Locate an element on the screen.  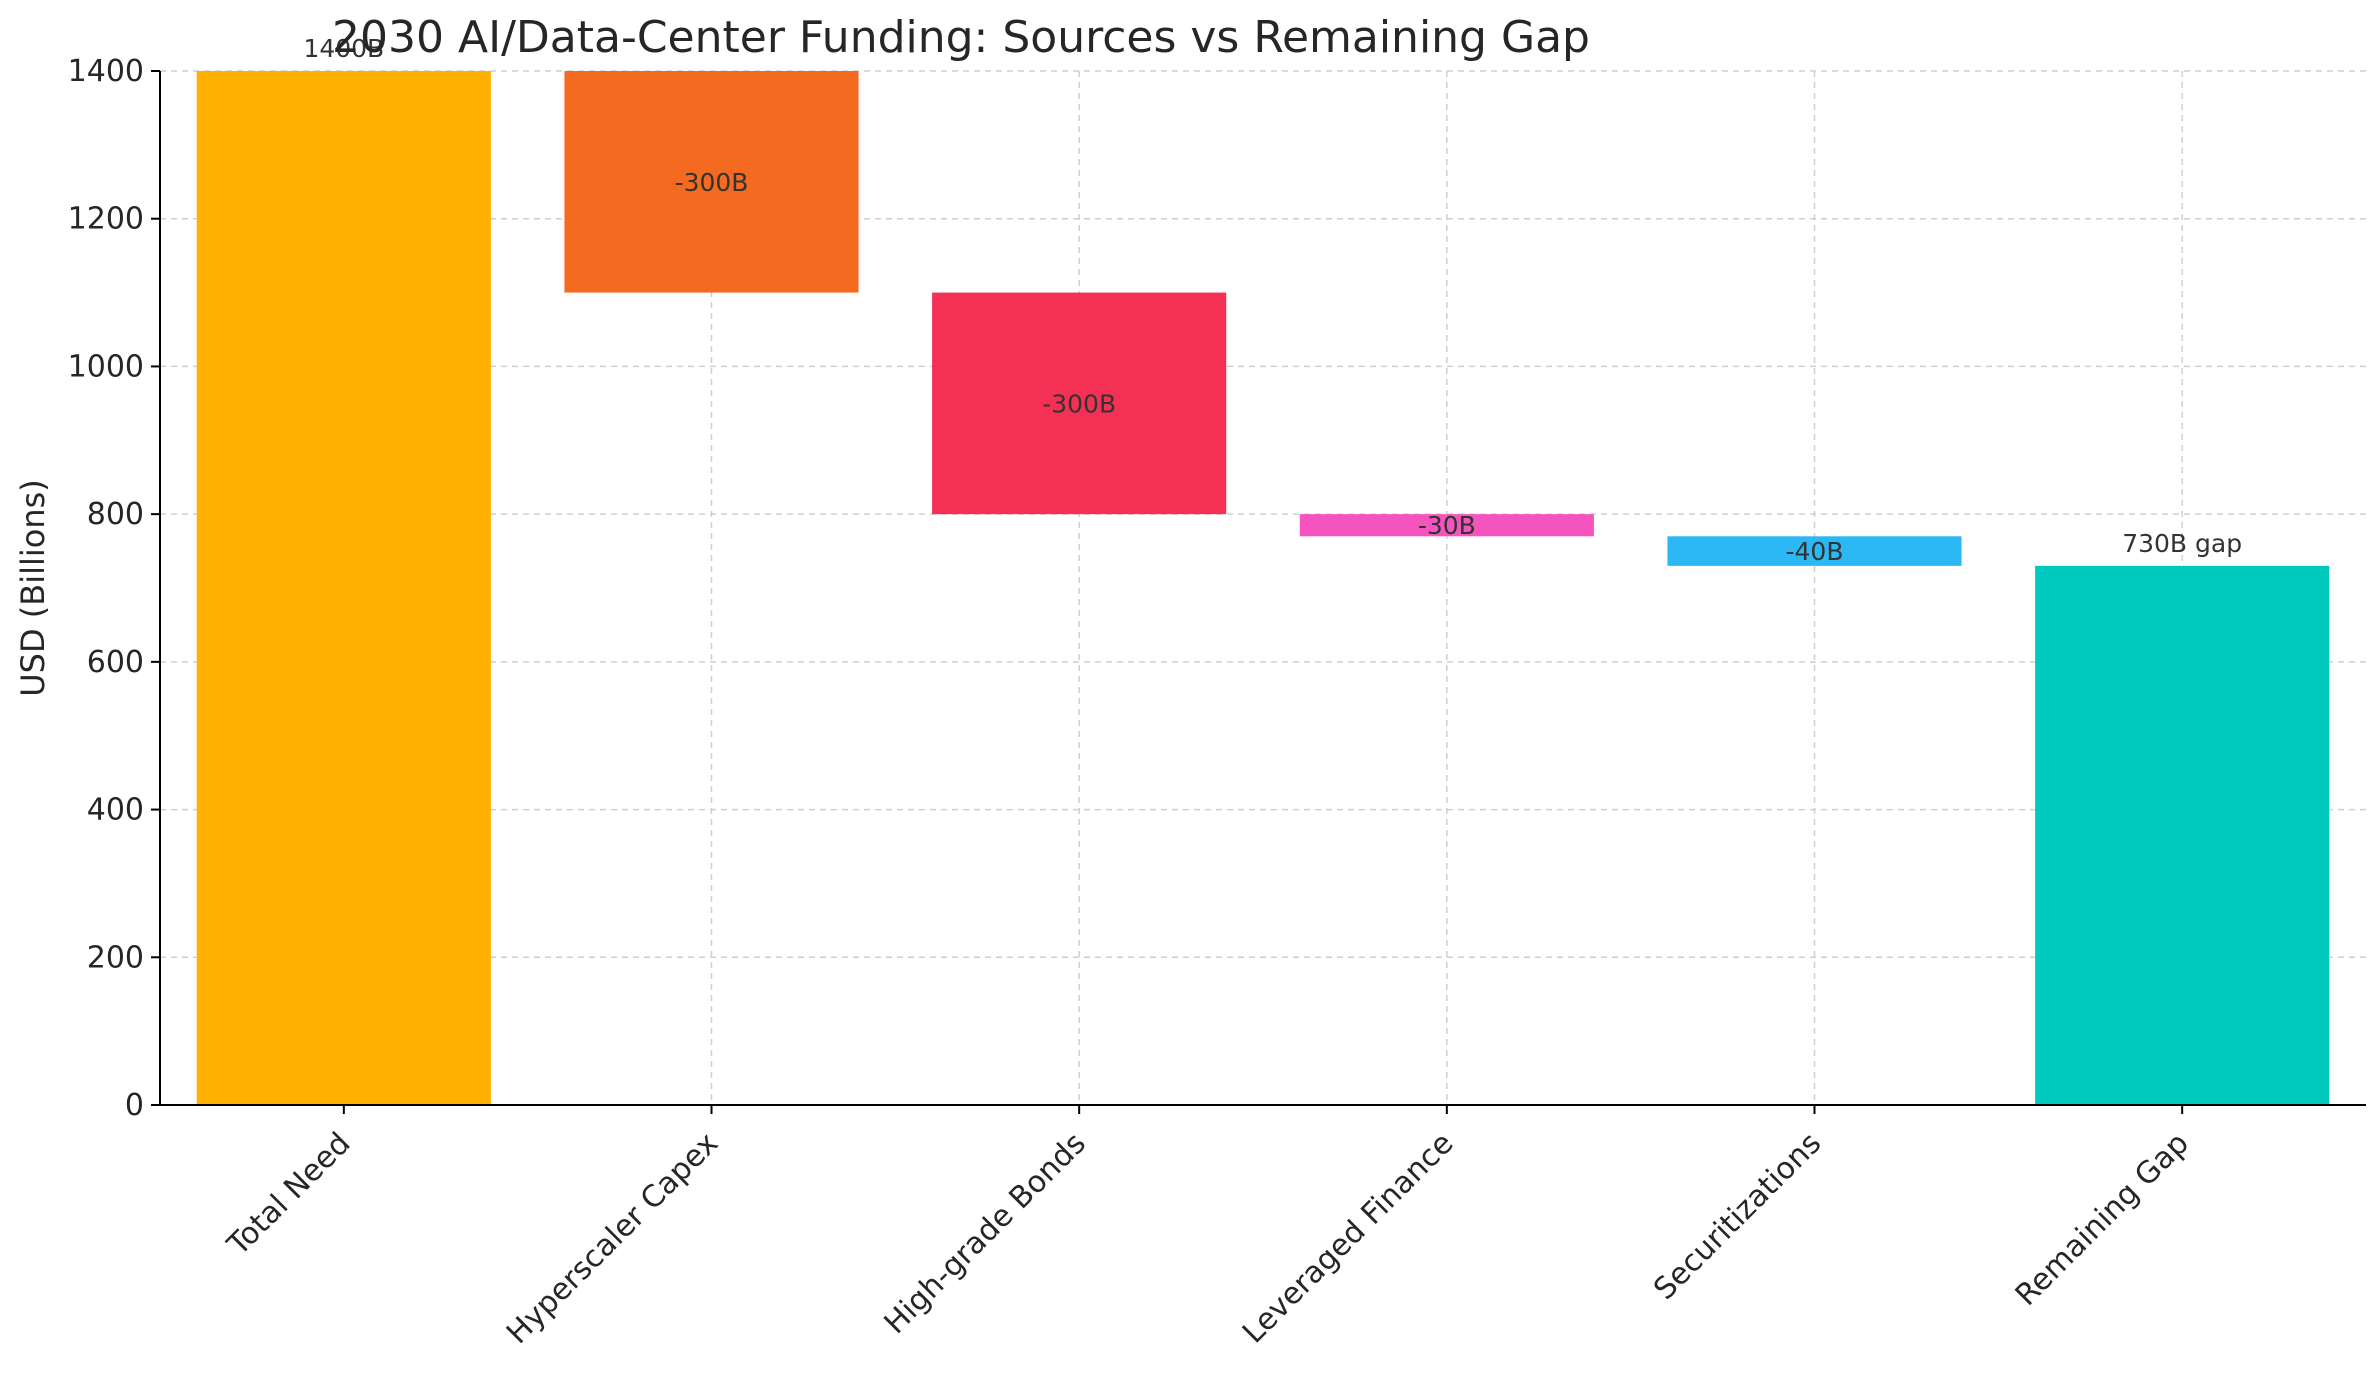
y-tick-label: 1000 is located at coordinates (106, 366).